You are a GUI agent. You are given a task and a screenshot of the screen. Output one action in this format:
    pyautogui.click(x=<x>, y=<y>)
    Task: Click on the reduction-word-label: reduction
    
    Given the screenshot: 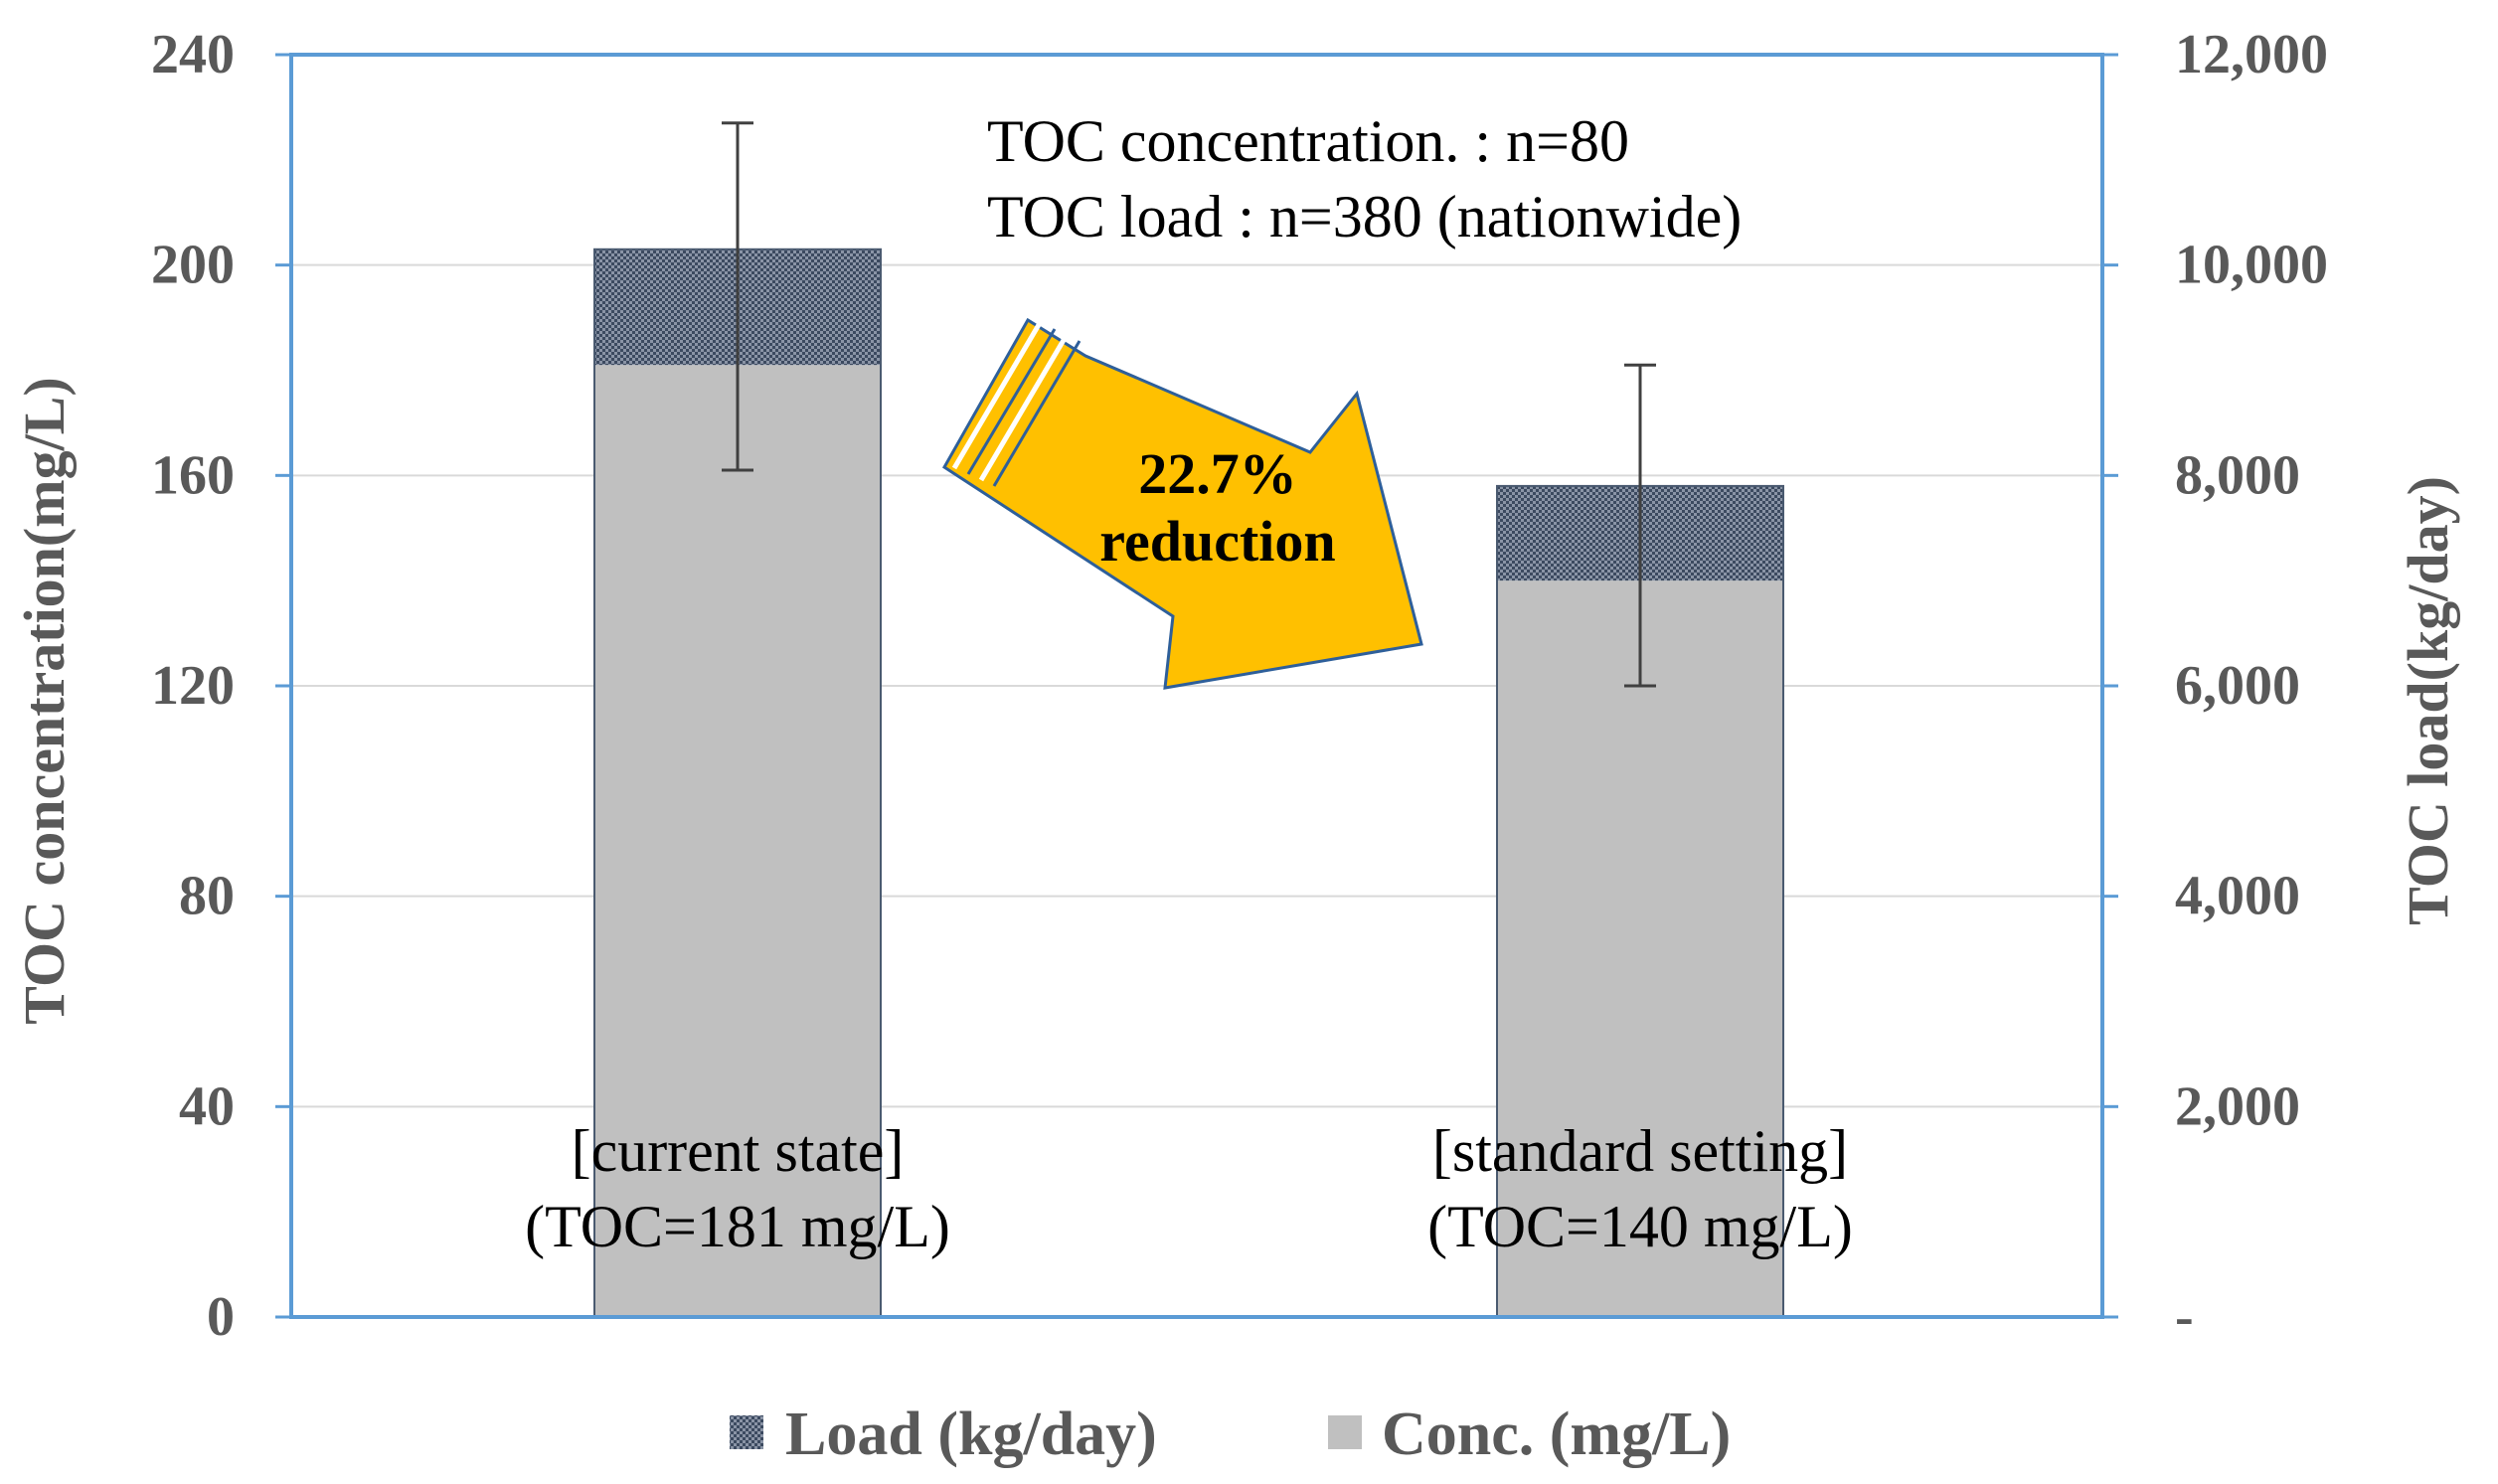 What is the action you would take?
    pyautogui.click(x=1217, y=541)
    